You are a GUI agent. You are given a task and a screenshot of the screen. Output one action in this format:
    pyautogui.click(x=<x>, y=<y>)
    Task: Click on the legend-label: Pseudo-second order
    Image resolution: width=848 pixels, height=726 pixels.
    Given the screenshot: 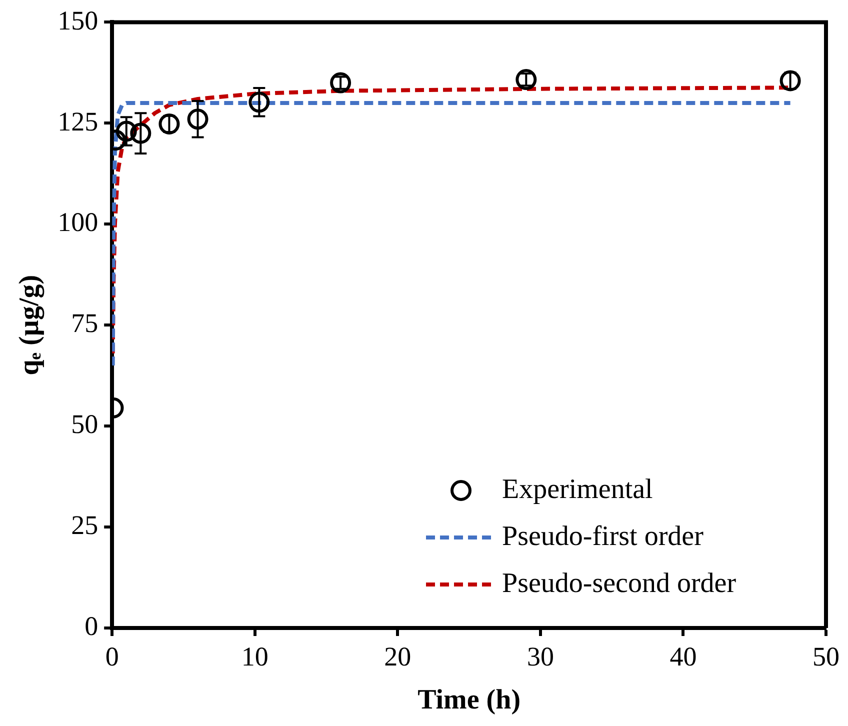 What is the action you would take?
    pyautogui.click(x=619, y=583)
    